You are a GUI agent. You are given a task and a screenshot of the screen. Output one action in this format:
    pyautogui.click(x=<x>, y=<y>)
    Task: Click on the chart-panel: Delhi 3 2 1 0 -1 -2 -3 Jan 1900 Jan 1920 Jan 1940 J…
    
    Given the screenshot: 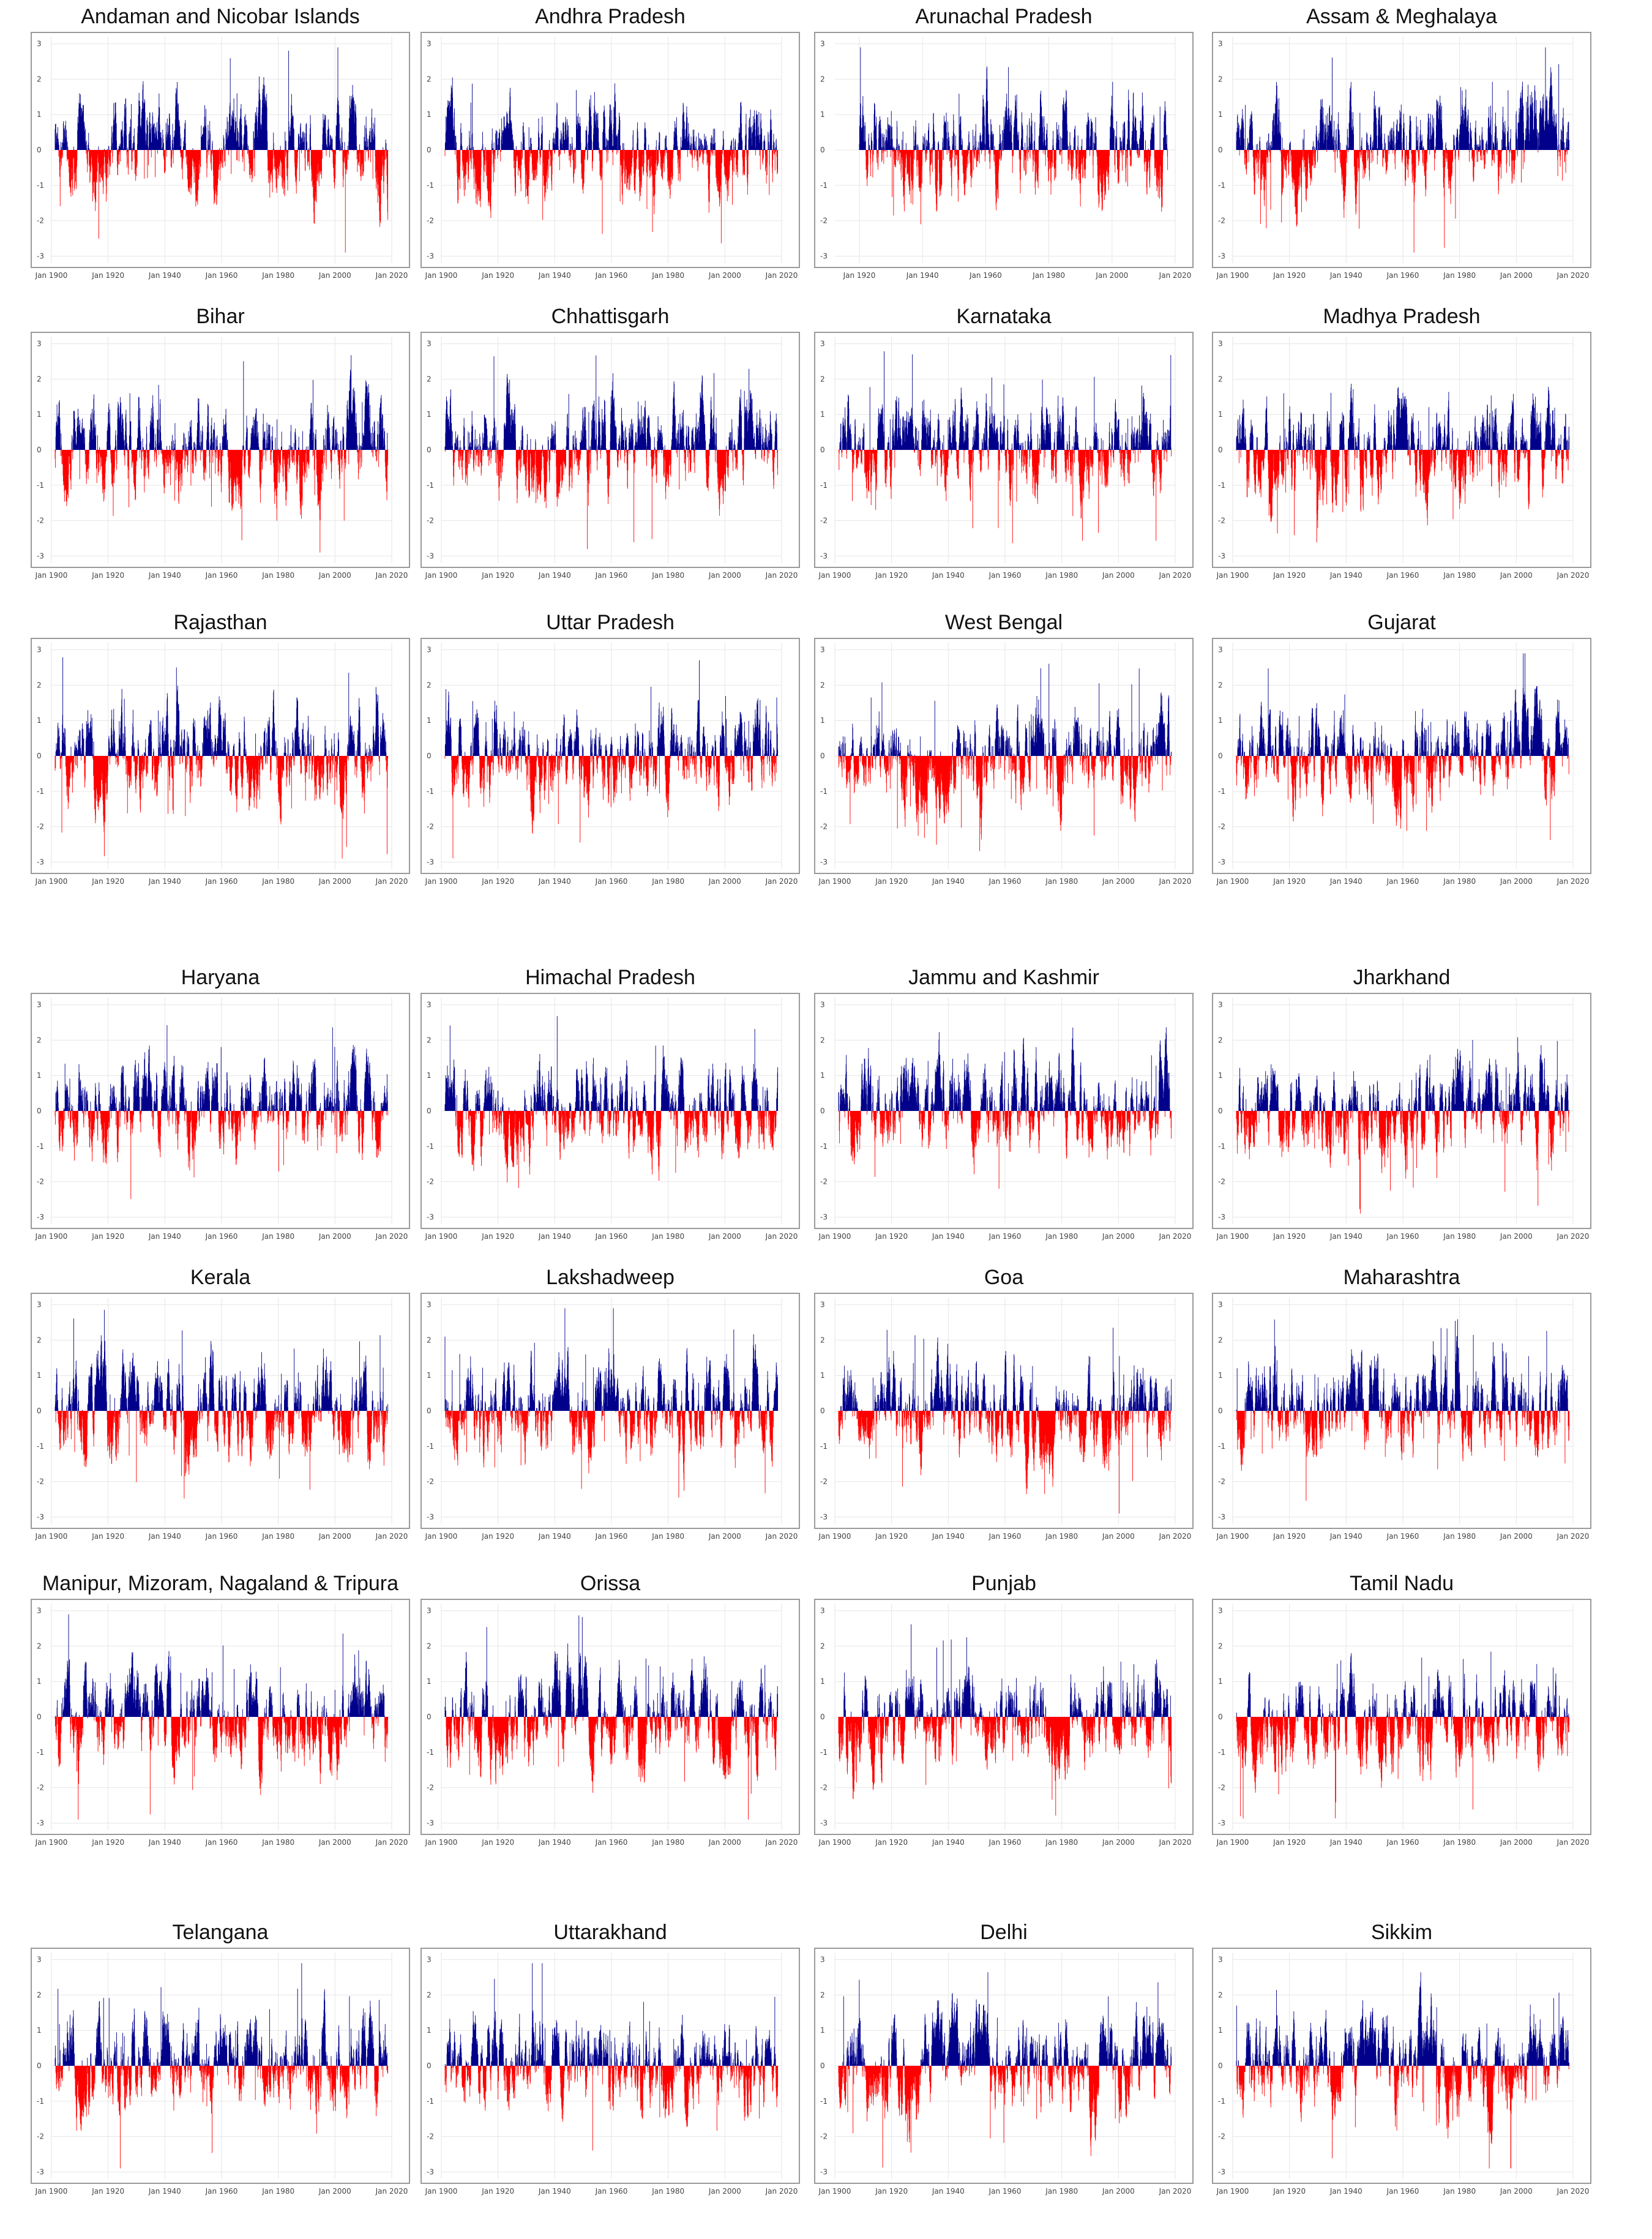 What is the action you would take?
    pyautogui.click(x=1004, y=2059)
    